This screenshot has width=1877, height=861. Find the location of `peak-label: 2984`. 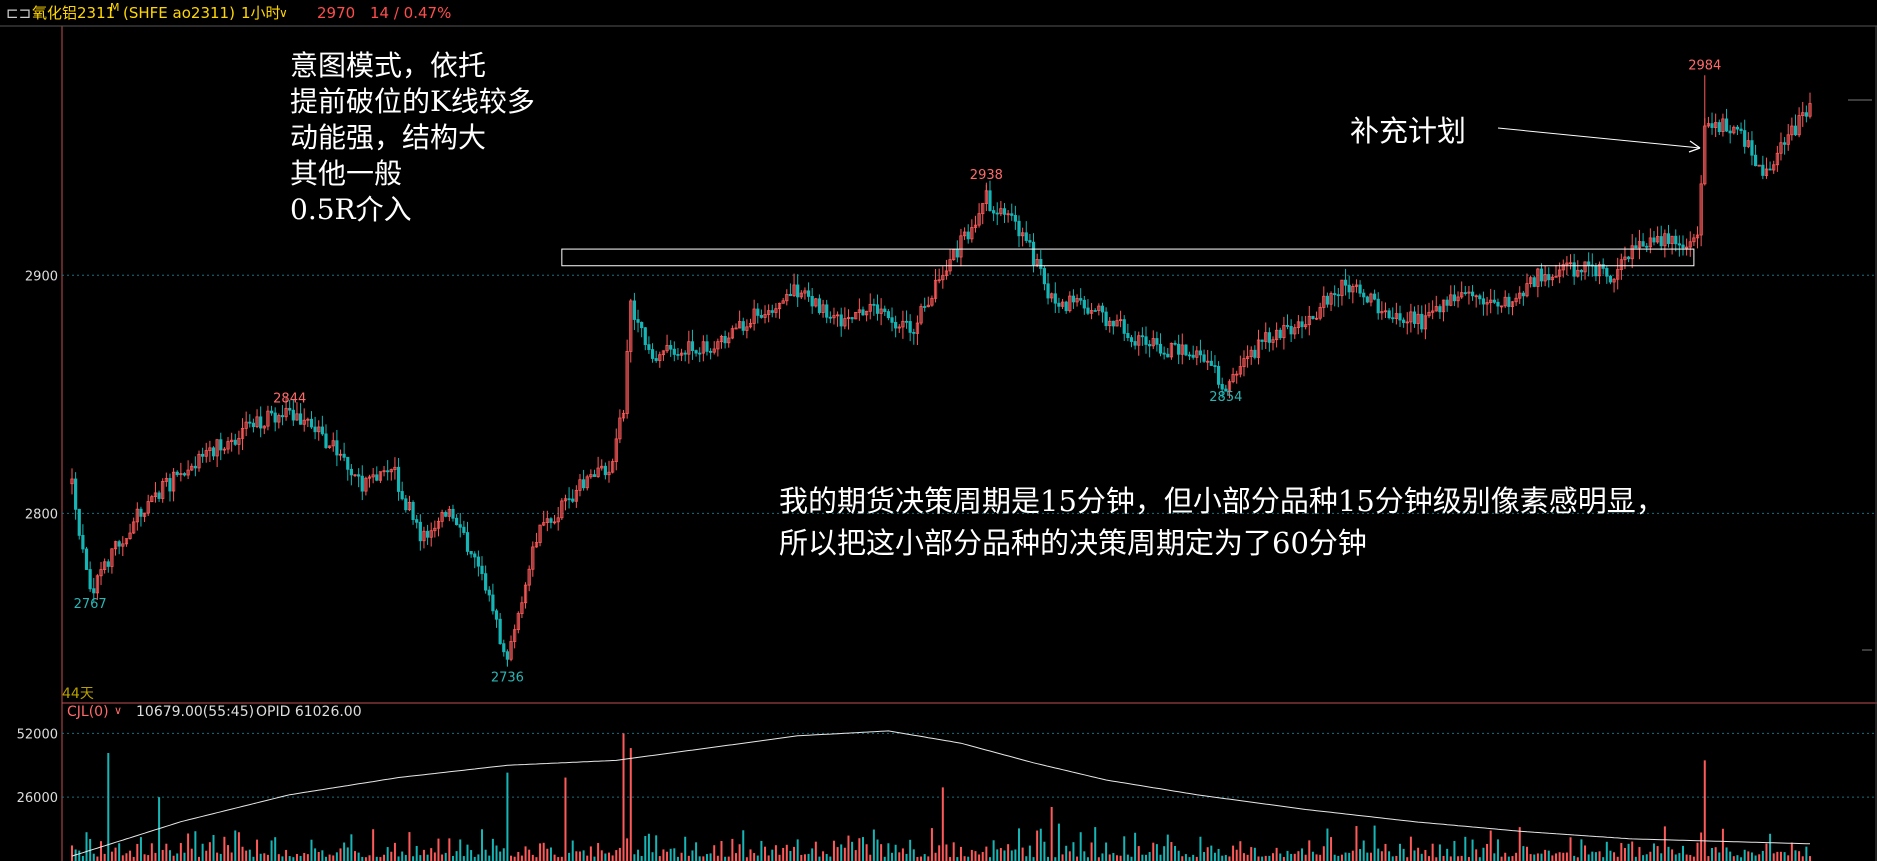

peak-label: 2984 is located at coordinates (1704, 65).